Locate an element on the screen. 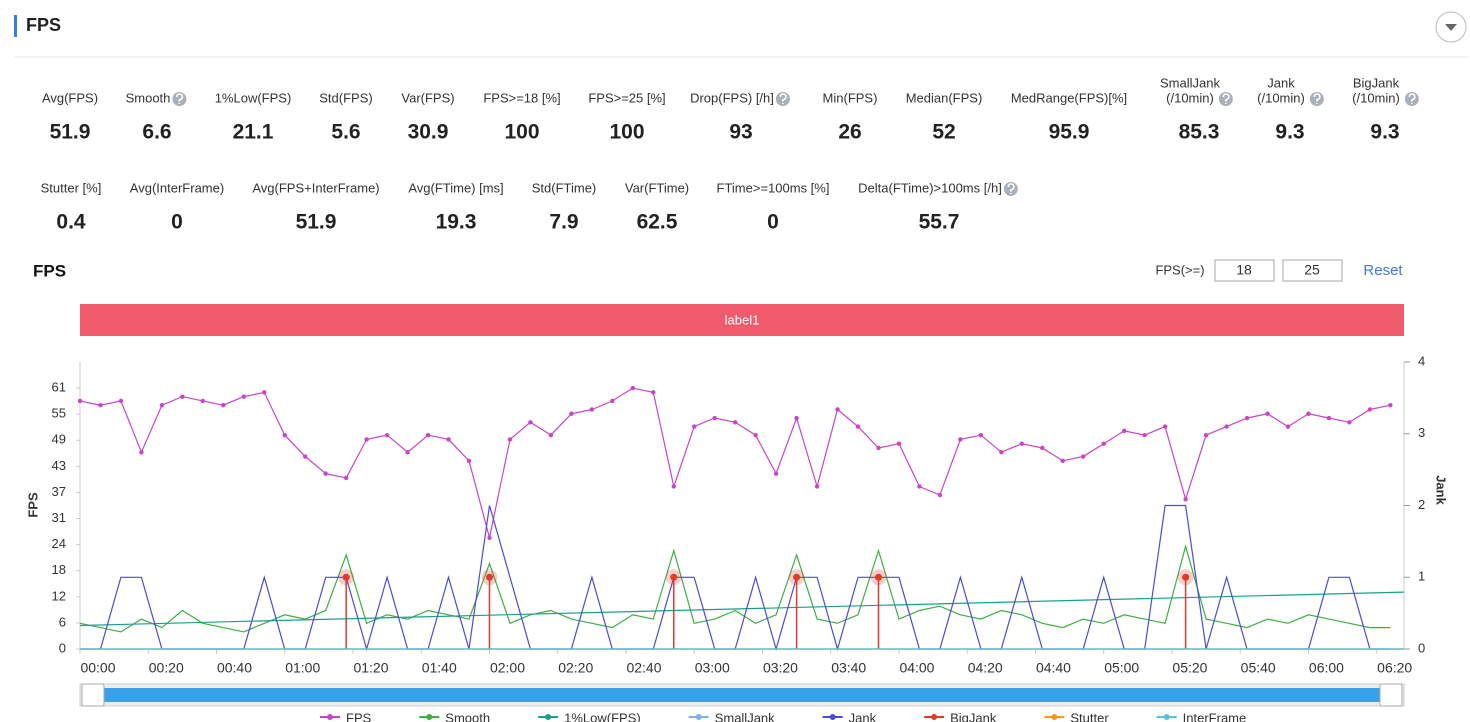  legend-label: FPS is located at coordinates (359, 716).